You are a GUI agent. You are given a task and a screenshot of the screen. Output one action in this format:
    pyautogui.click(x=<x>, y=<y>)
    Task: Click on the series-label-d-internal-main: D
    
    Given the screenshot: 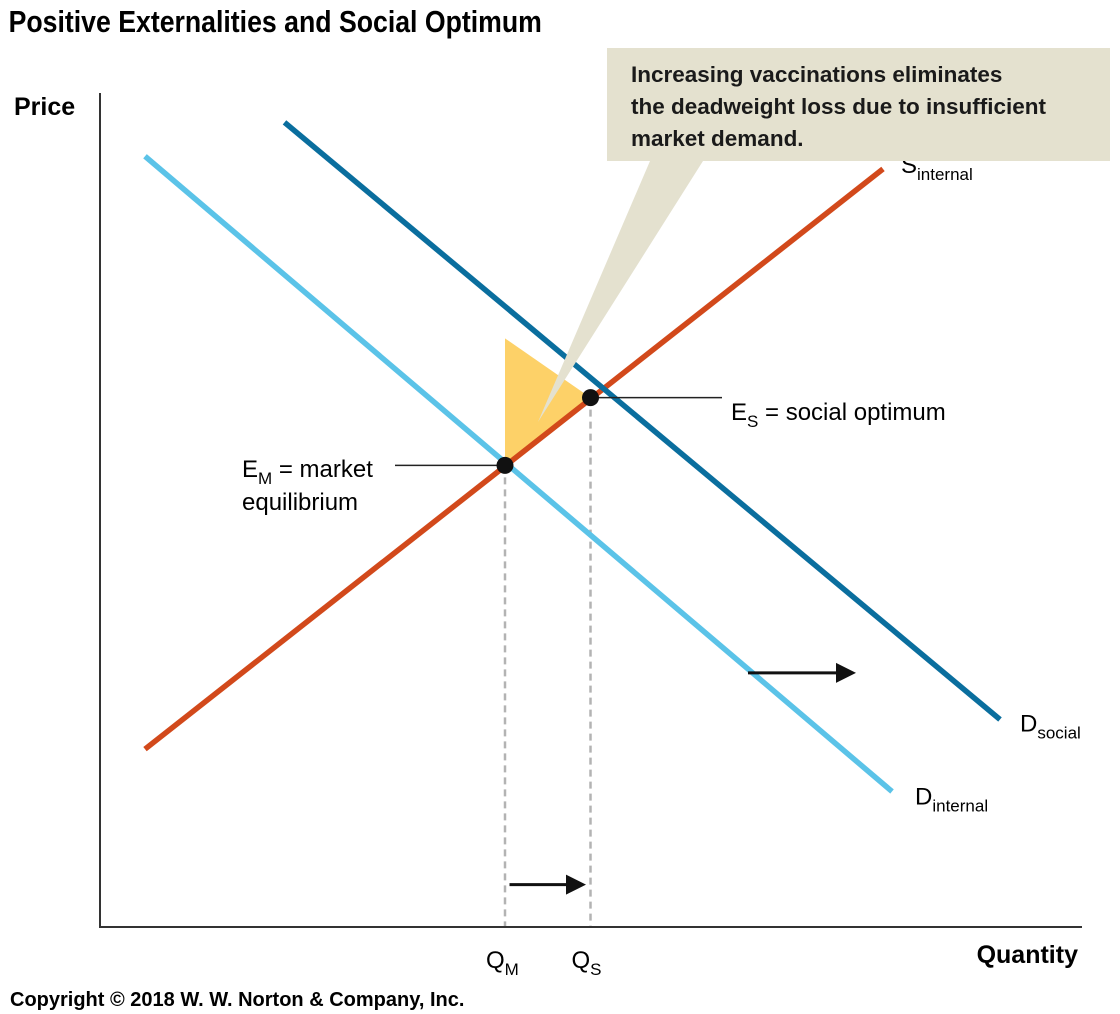 What is the action you would take?
    pyautogui.click(x=923, y=796)
    